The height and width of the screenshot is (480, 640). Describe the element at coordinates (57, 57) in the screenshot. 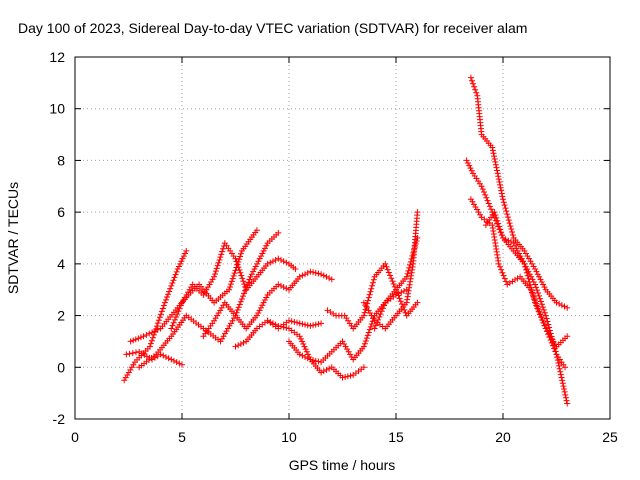

I see `y-tick-label: 12` at that location.